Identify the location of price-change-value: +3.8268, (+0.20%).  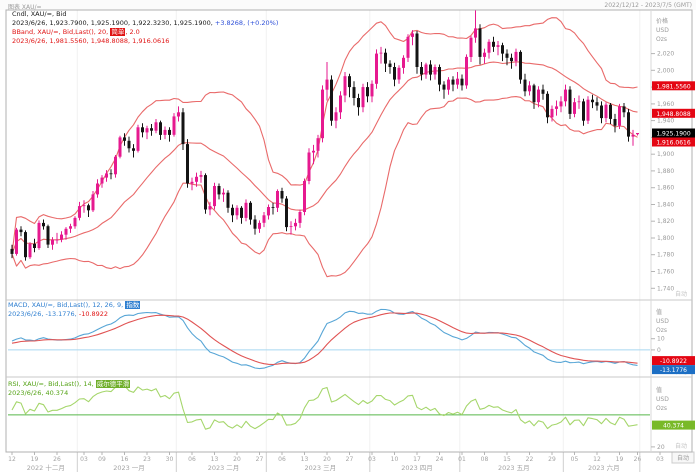
(246, 23).